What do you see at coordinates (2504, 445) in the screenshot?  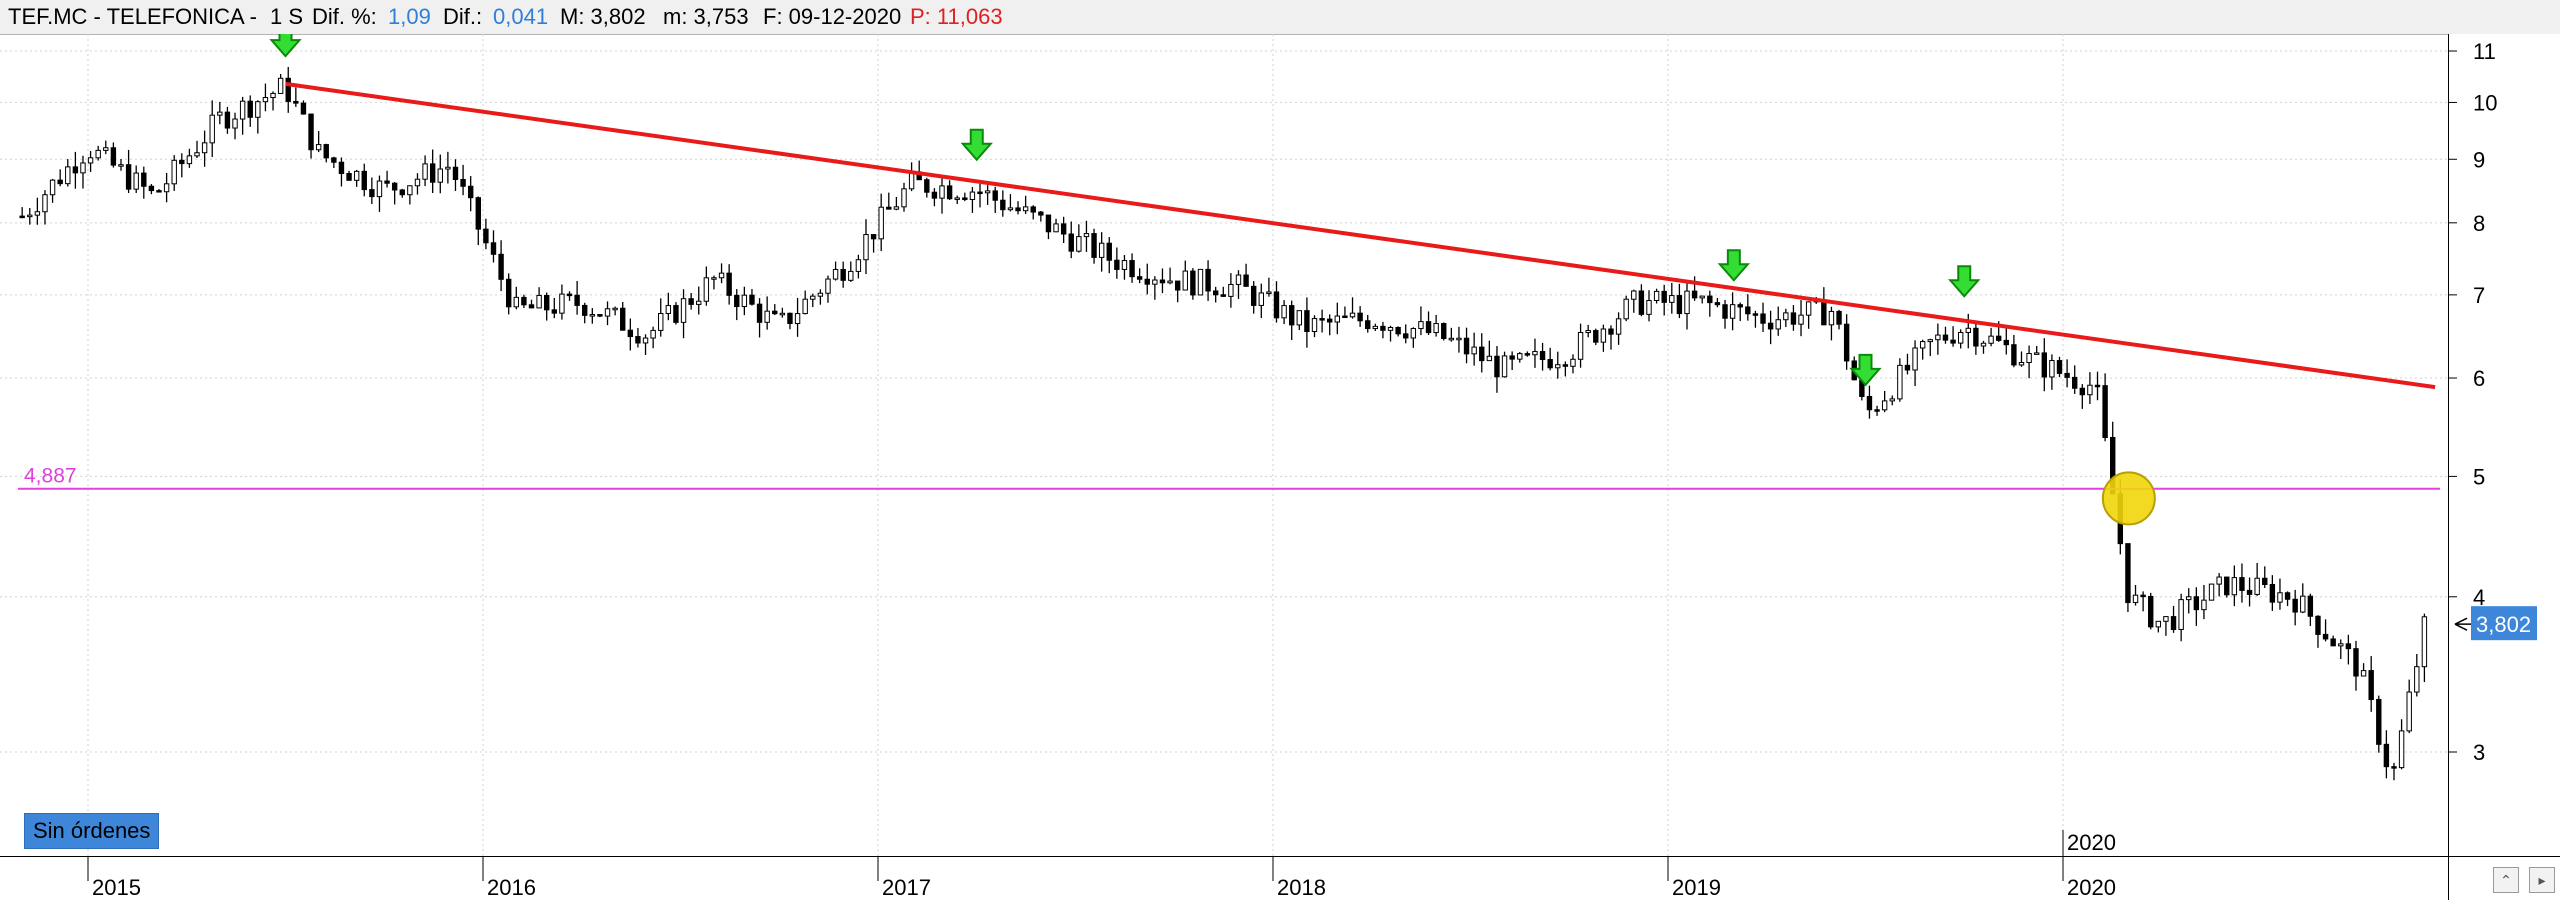 I see `price-axis: 11 10 9 8 7 6 5 4 3 3,802` at bounding box center [2504, 445].